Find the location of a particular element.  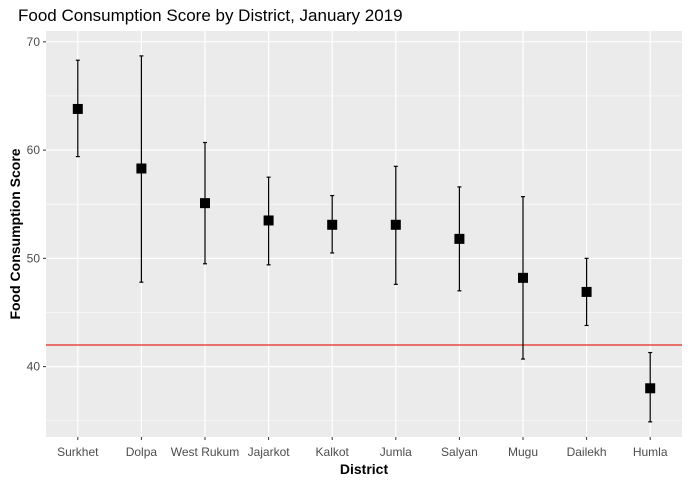

x-tick-label: West Rukum is located at coordinates (205, 452).